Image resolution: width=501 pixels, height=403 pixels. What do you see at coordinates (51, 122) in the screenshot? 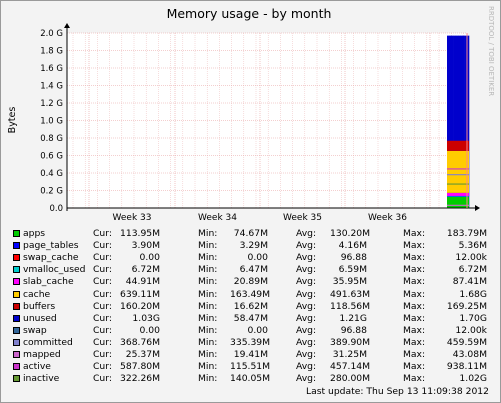
I see `y-tick-label: 1.0 G` at bounding box center [51, 122].